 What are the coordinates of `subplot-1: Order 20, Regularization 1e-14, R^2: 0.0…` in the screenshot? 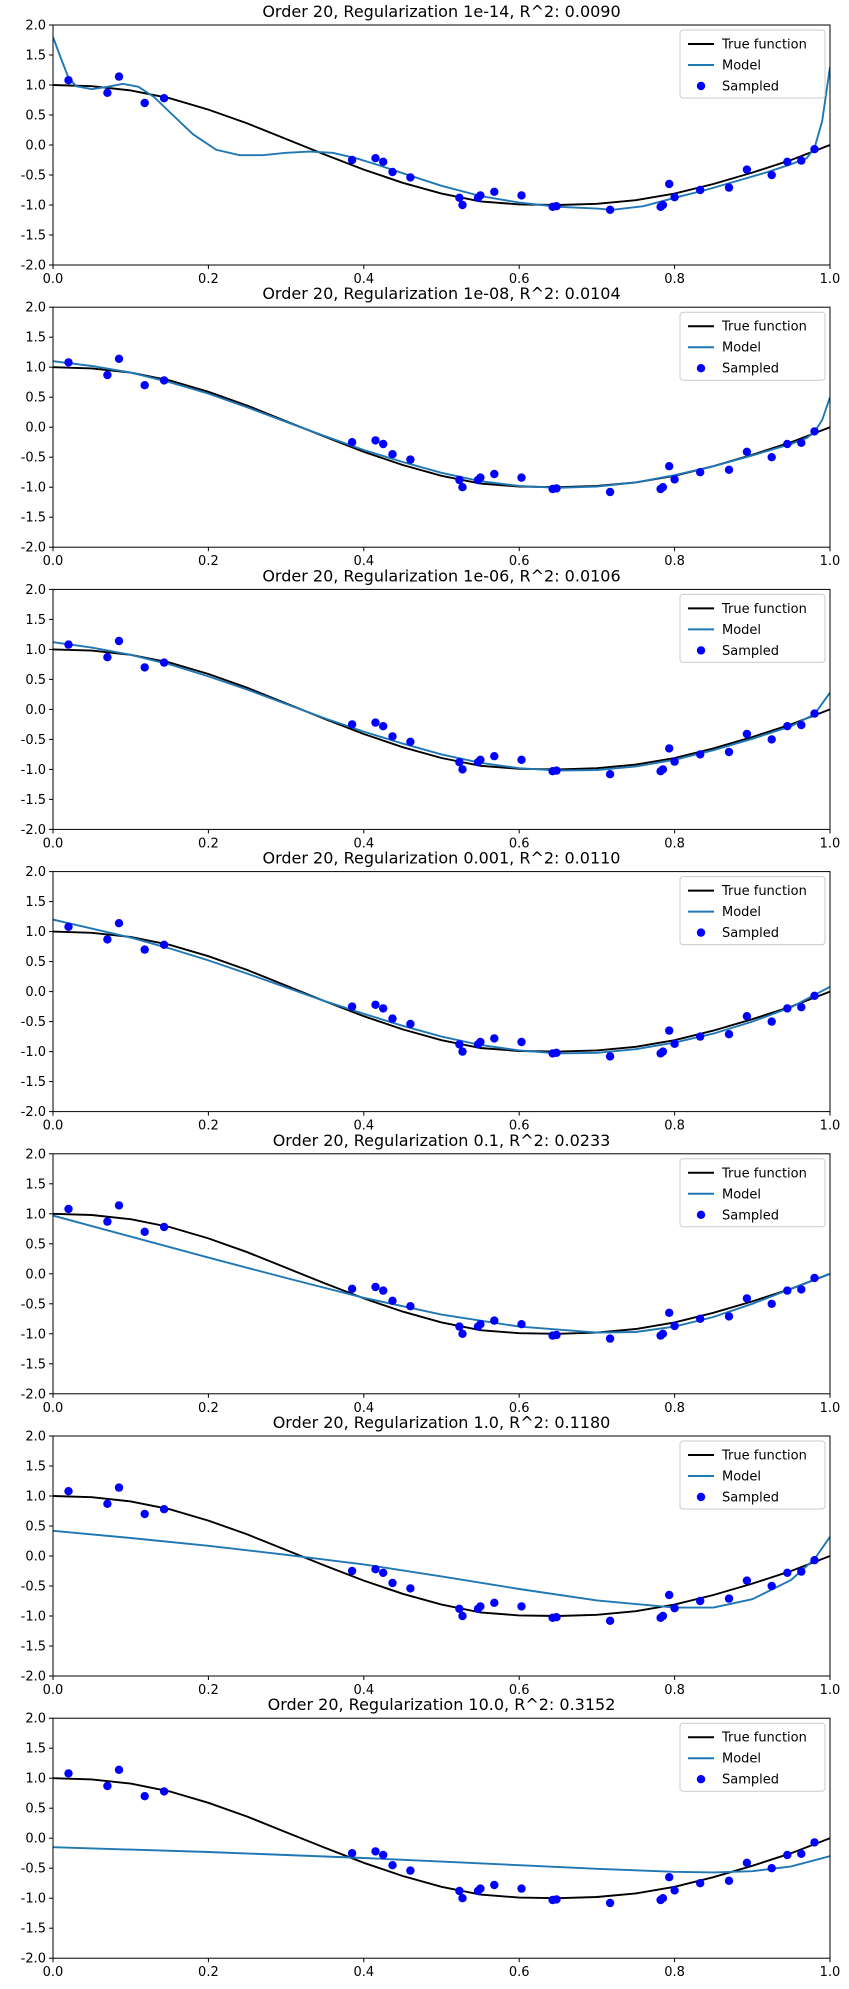 It's located at (431, 144).